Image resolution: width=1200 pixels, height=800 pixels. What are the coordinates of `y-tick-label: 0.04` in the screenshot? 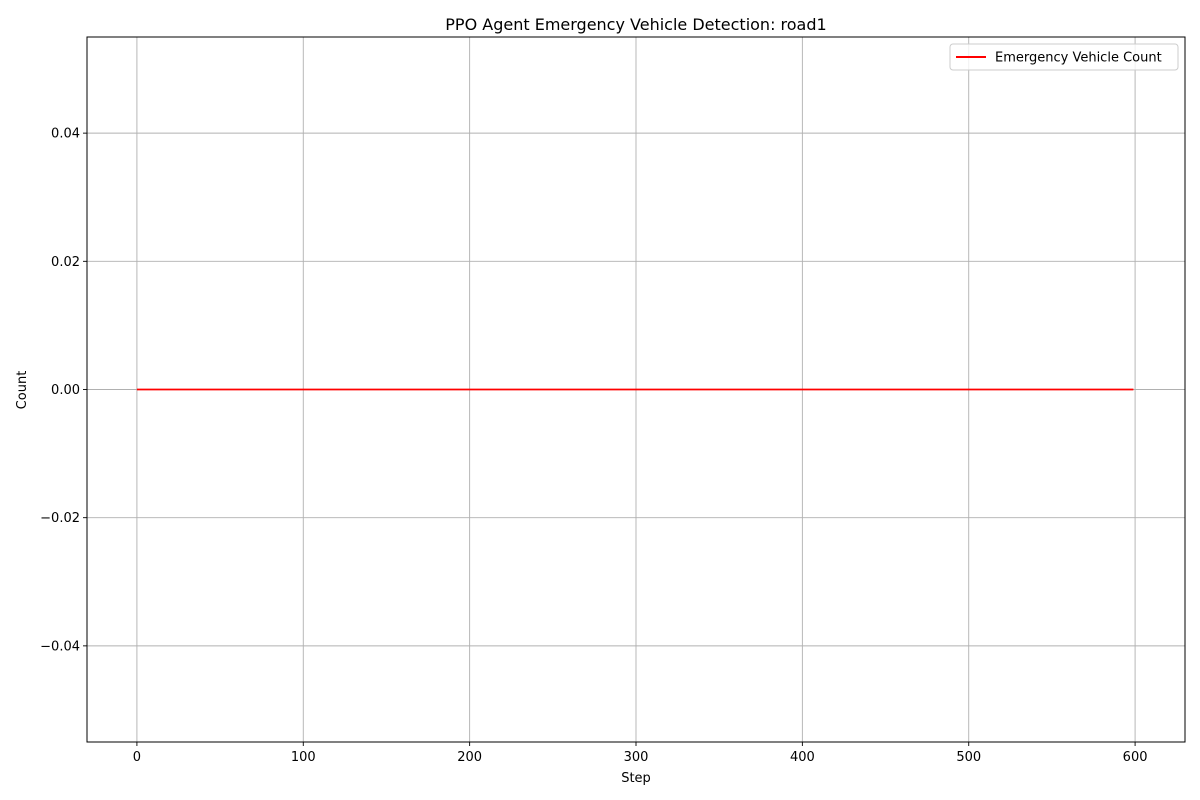 It's located at (65, 134).